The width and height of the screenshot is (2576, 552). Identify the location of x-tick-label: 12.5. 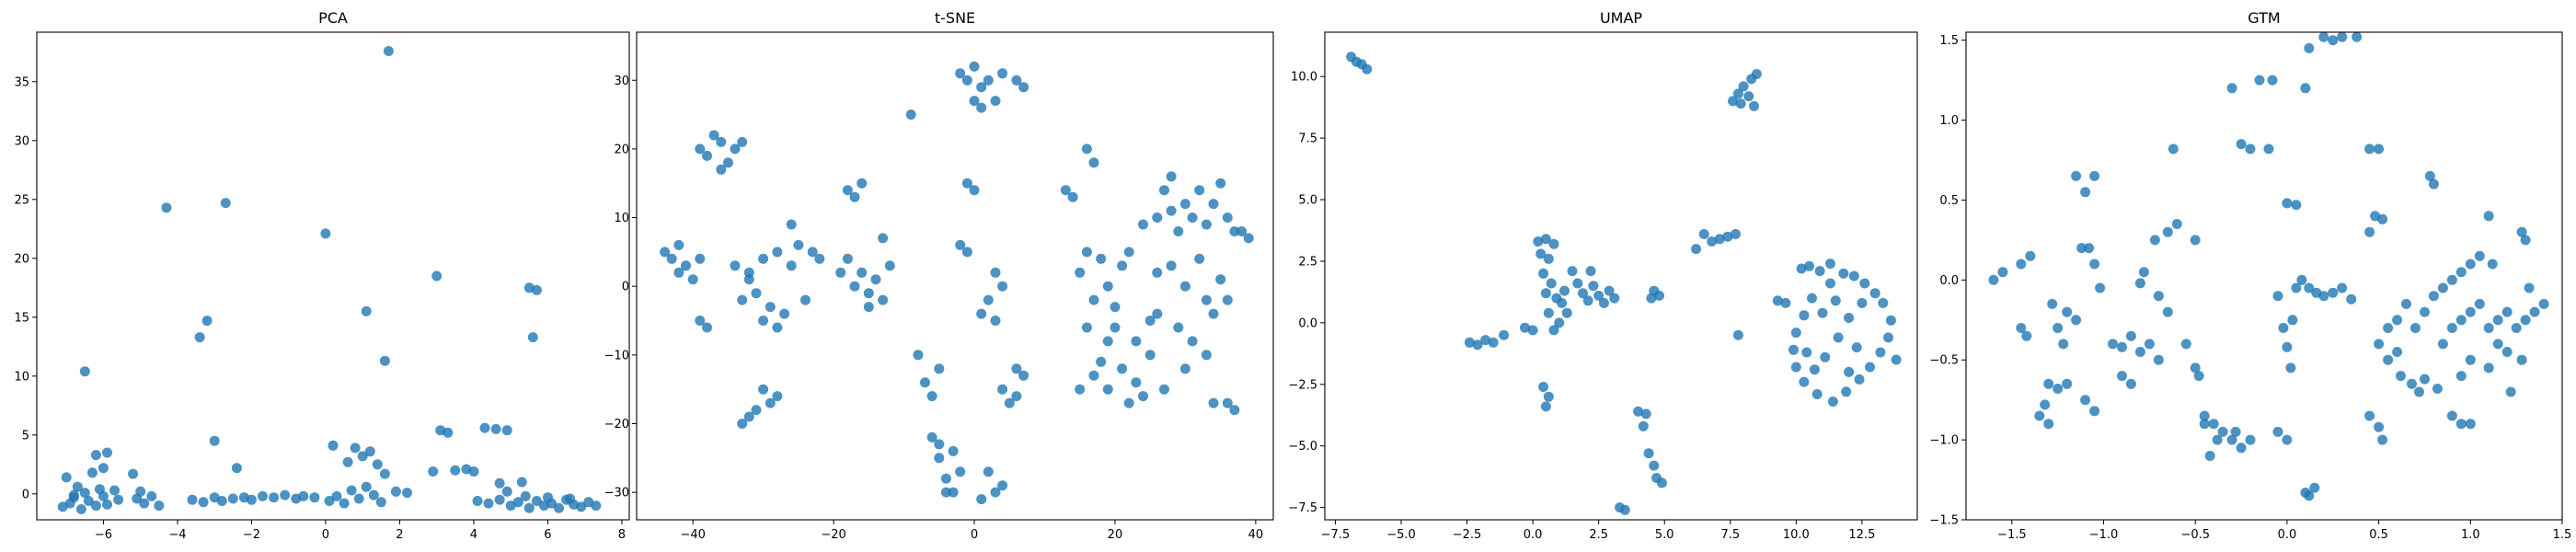
(1861, 535).